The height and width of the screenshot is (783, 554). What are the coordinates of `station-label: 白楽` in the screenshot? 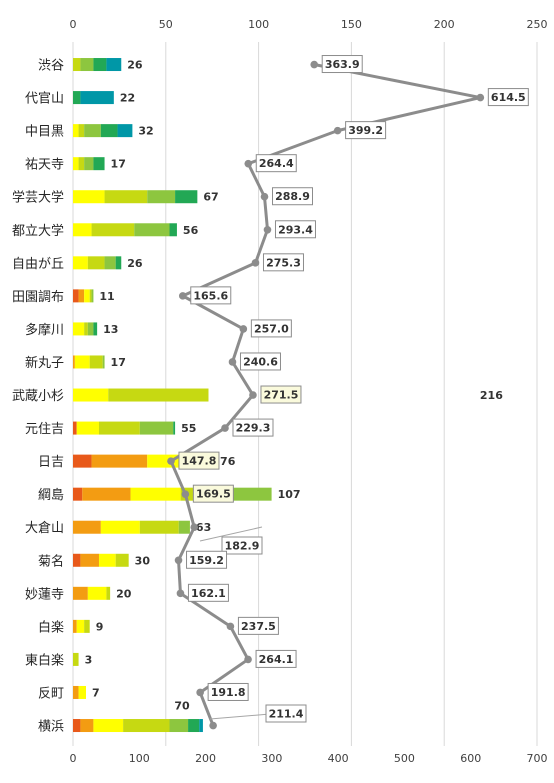 It's located at (51, 627).